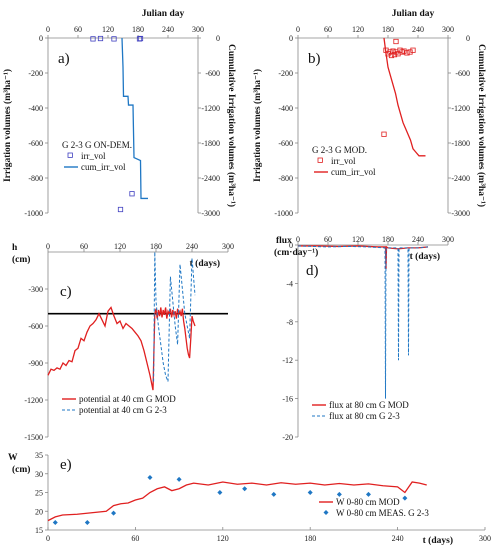 The height and width of the screenshot is (550, 497). I want to click on d-xtick-label-4: 240, so click(418, 239).